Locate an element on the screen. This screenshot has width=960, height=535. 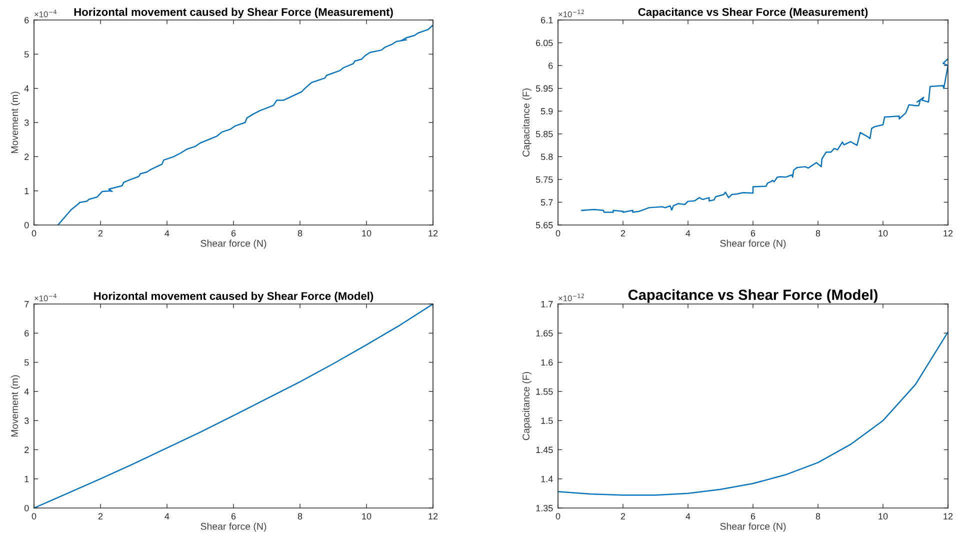
y-tick-label: 5.75 is located at coordinates (544, 179).